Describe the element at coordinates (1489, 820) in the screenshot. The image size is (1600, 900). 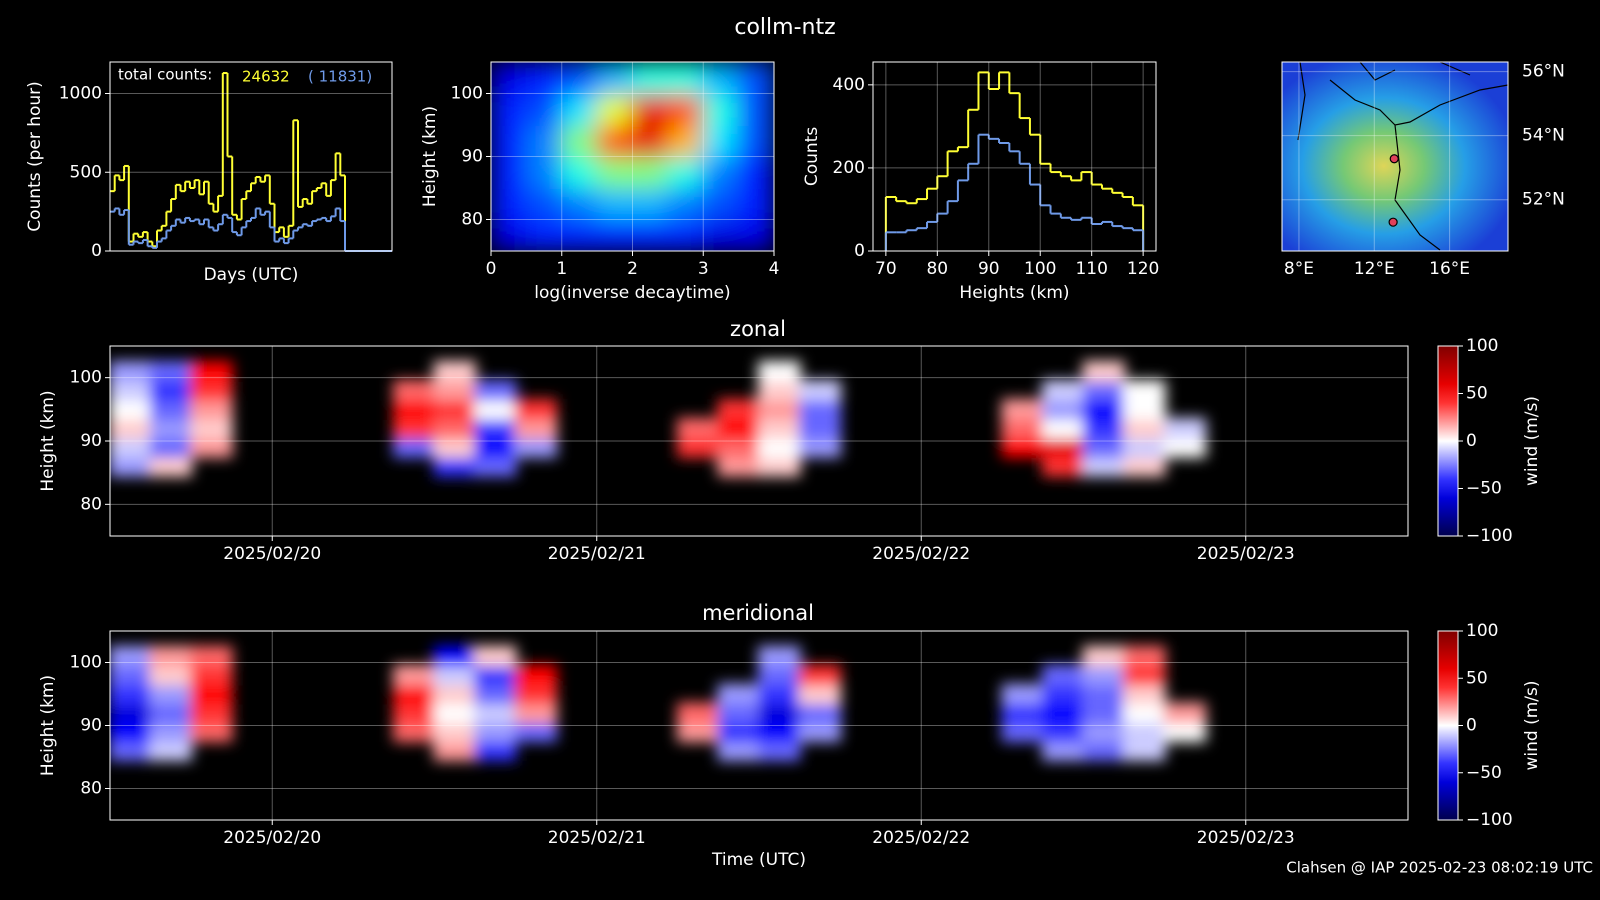
I see `colorbar-tick-label: −100` at that location.